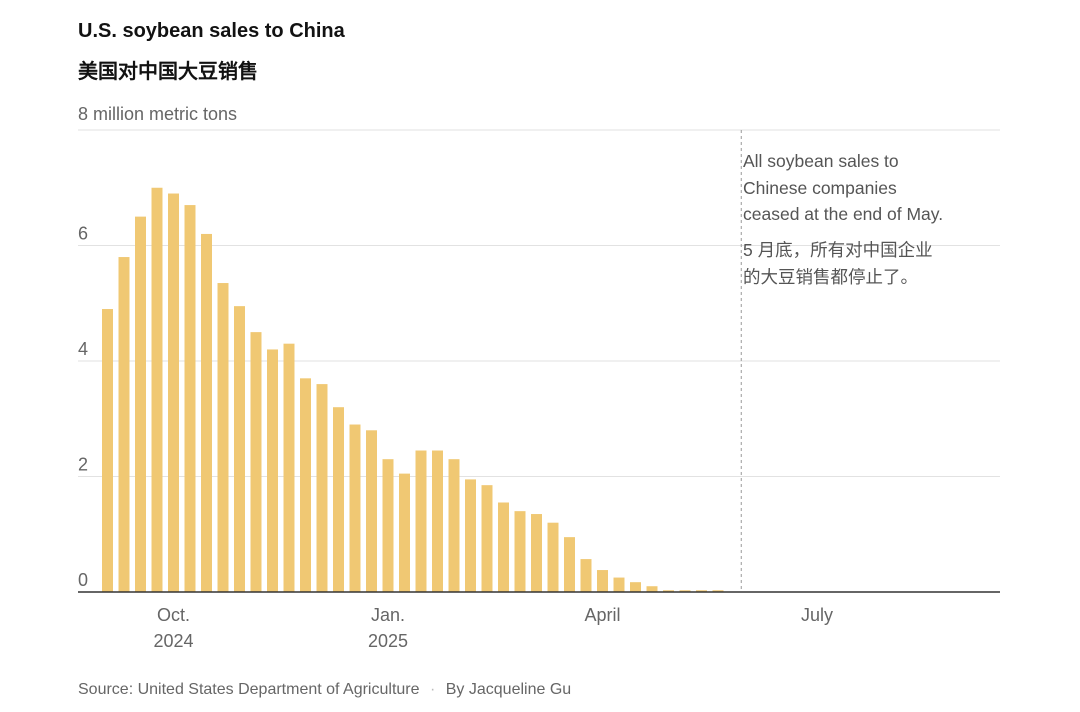  I want to click on y-tick-label: 4, so click(83, 349).